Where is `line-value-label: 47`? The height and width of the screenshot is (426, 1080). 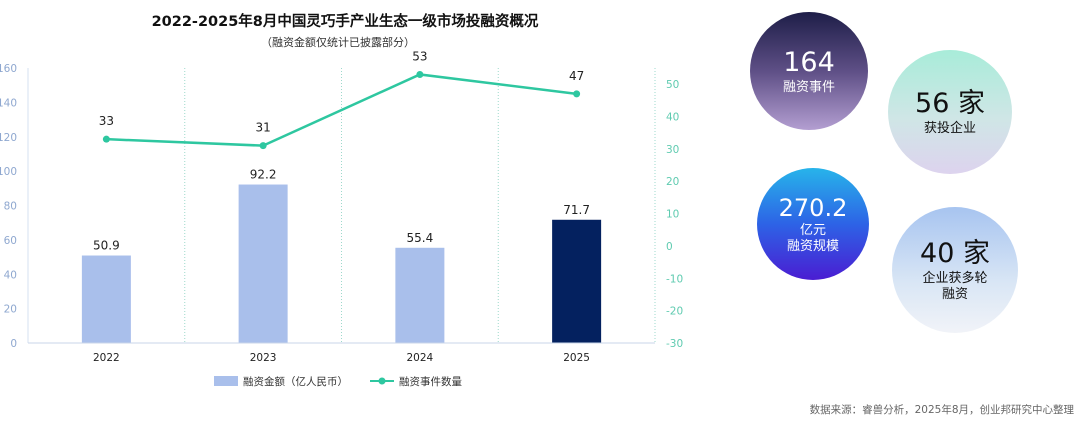
line-value-label: 47 is located at coordinates (576, 76).